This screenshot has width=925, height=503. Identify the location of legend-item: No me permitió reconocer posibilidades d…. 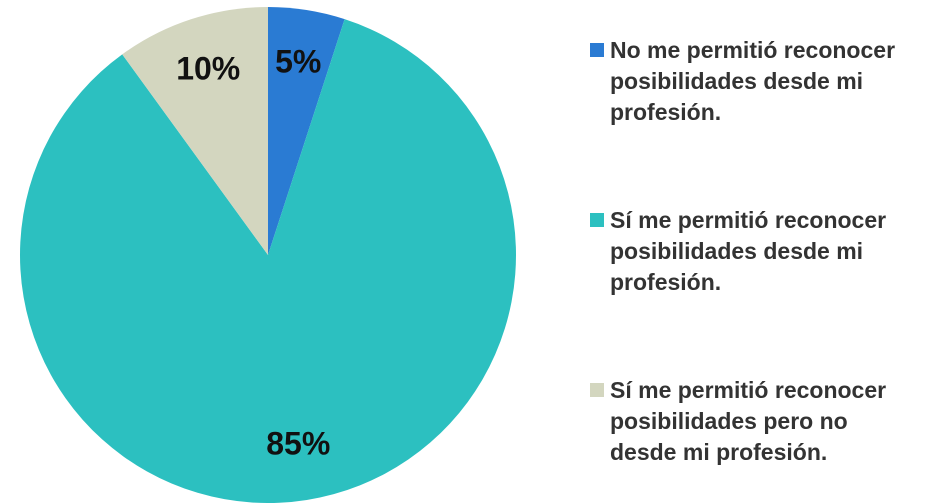
(755, 81).